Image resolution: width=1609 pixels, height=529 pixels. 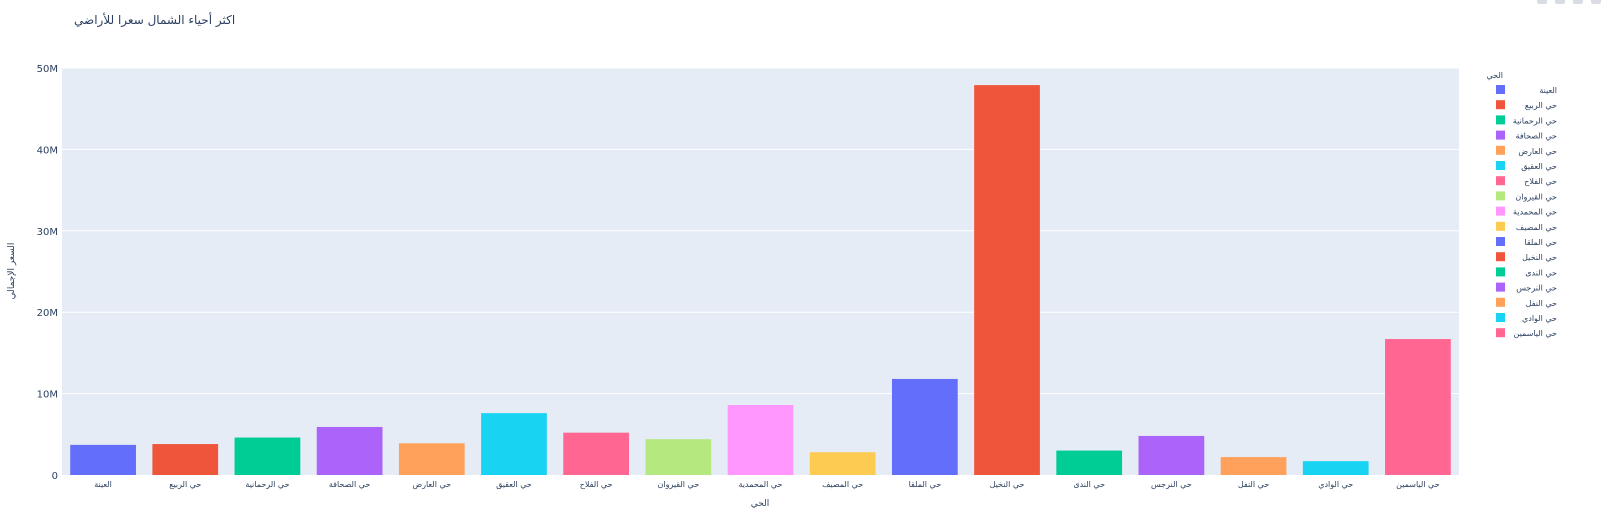 What do you see at coordinates (55, 476) in the screenshot?
I see `y-tick-label: 0` at bounding box center [55, 476].